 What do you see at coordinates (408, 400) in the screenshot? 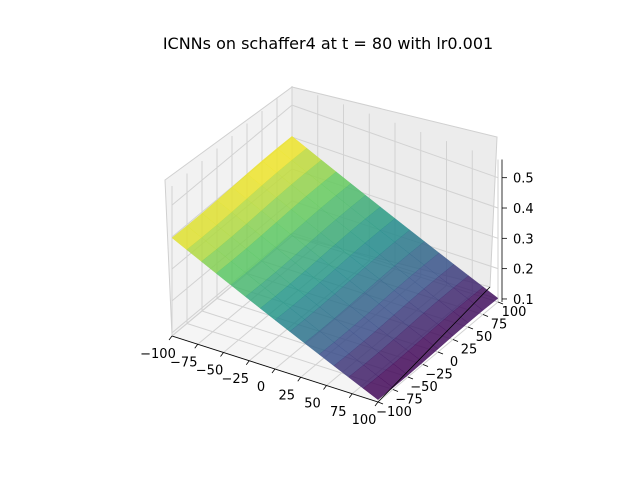
I see `y-tick-label: −75` at bounding box center [408, 400].